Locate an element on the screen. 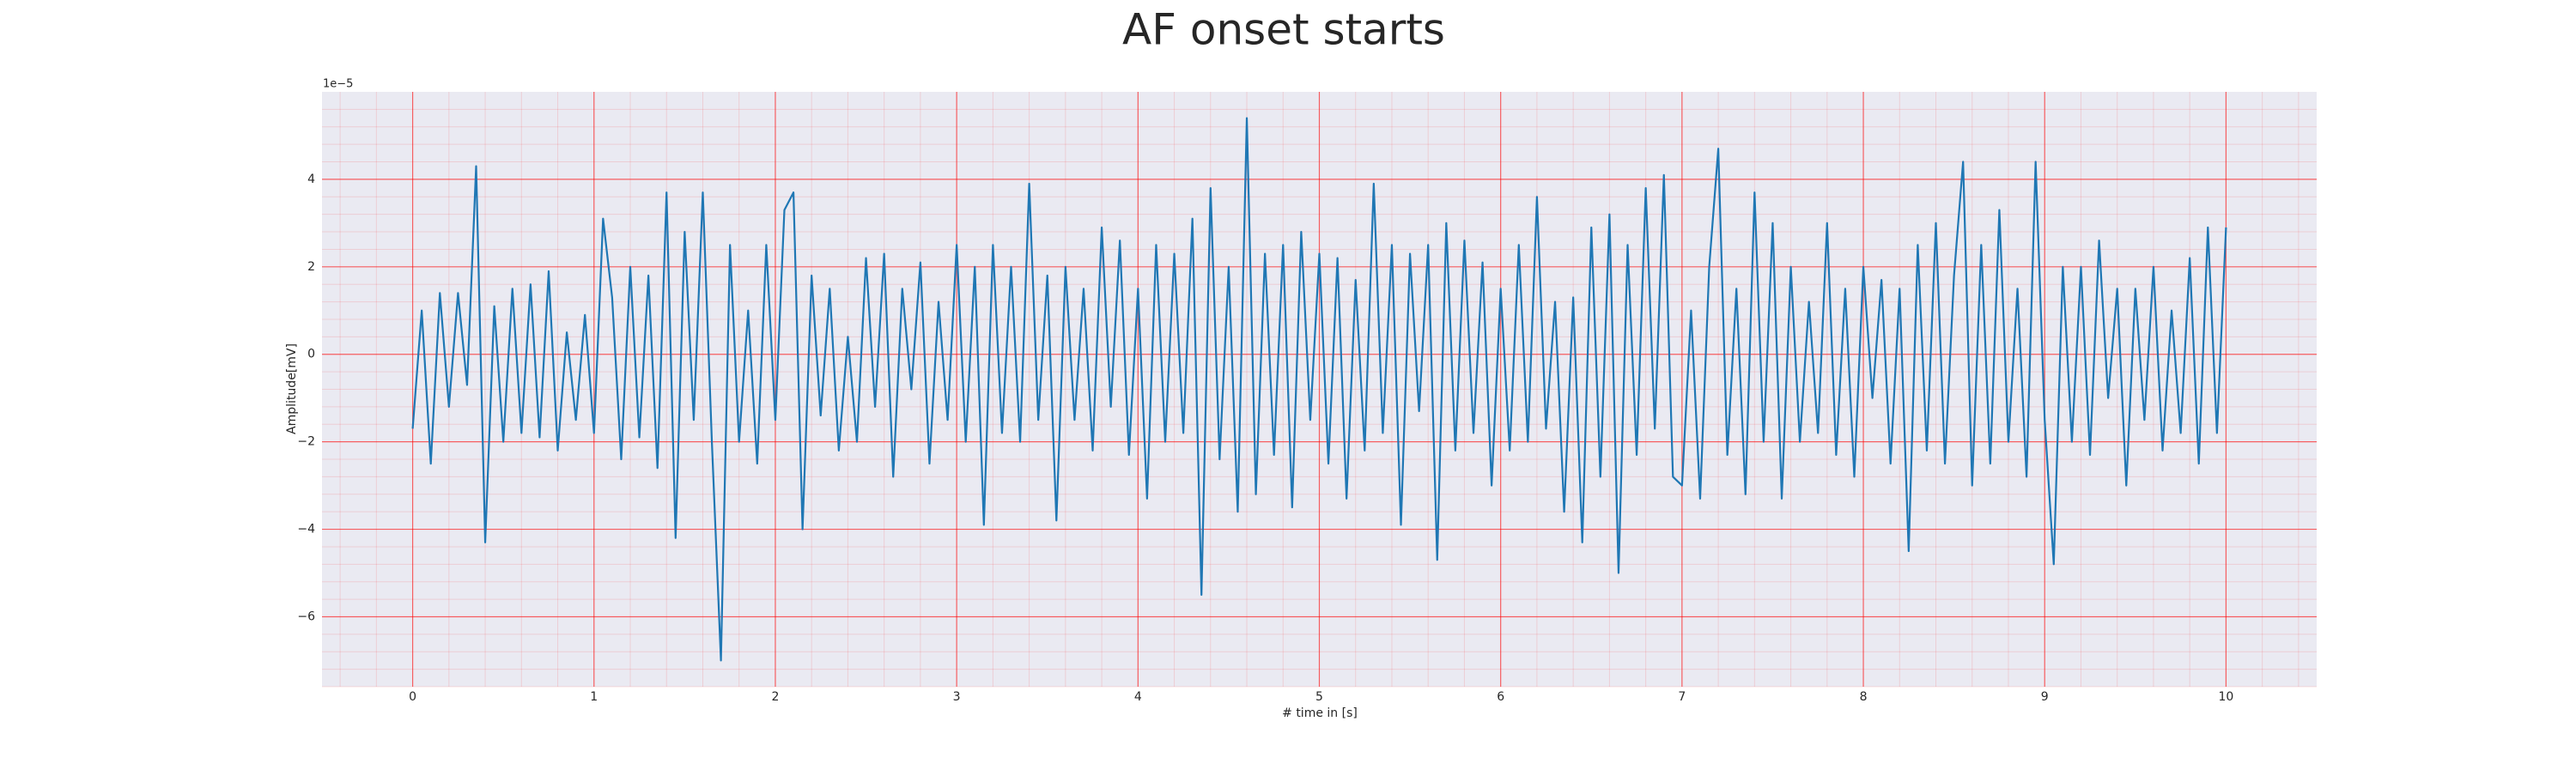 The width and height of the screenshot is (2576, 776). x-tick-label: 9 is located at coordinates (2045, 697).